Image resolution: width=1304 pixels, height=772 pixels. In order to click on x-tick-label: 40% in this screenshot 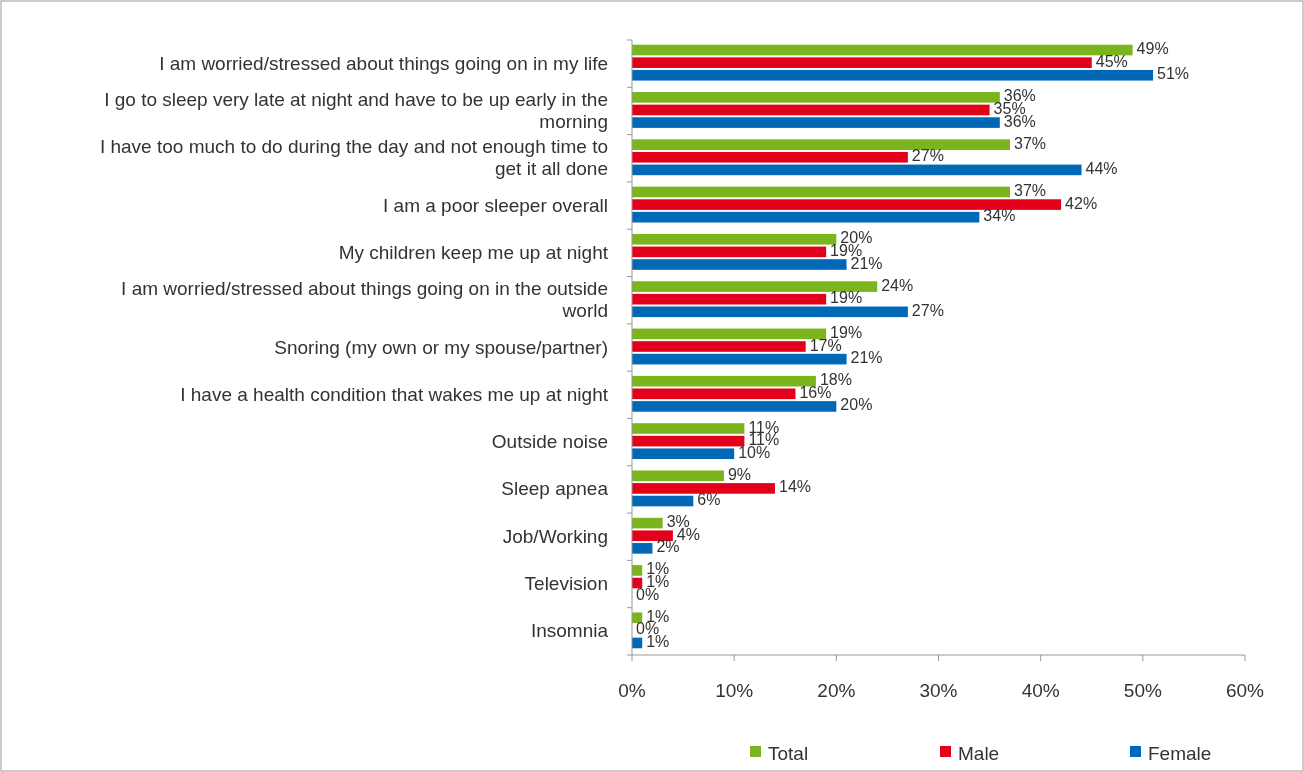, I will do `click(1040, 690)`.